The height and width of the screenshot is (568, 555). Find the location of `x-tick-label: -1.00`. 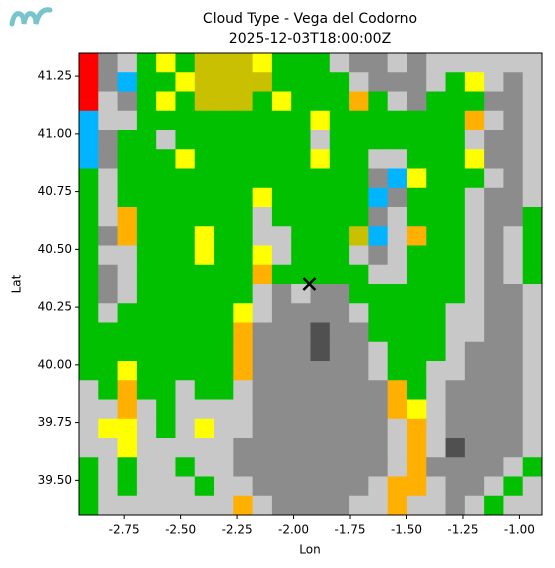

x-tick-label: -1.00 is located at coordinates (519, 530).